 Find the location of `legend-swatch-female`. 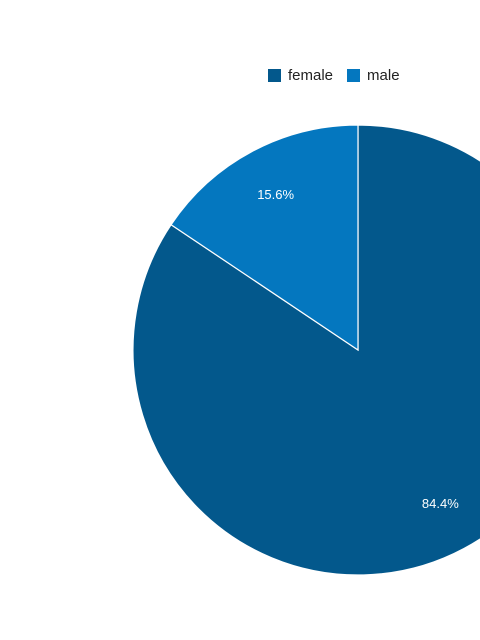

legend-swatch-female is located at coordinates (274, 75).